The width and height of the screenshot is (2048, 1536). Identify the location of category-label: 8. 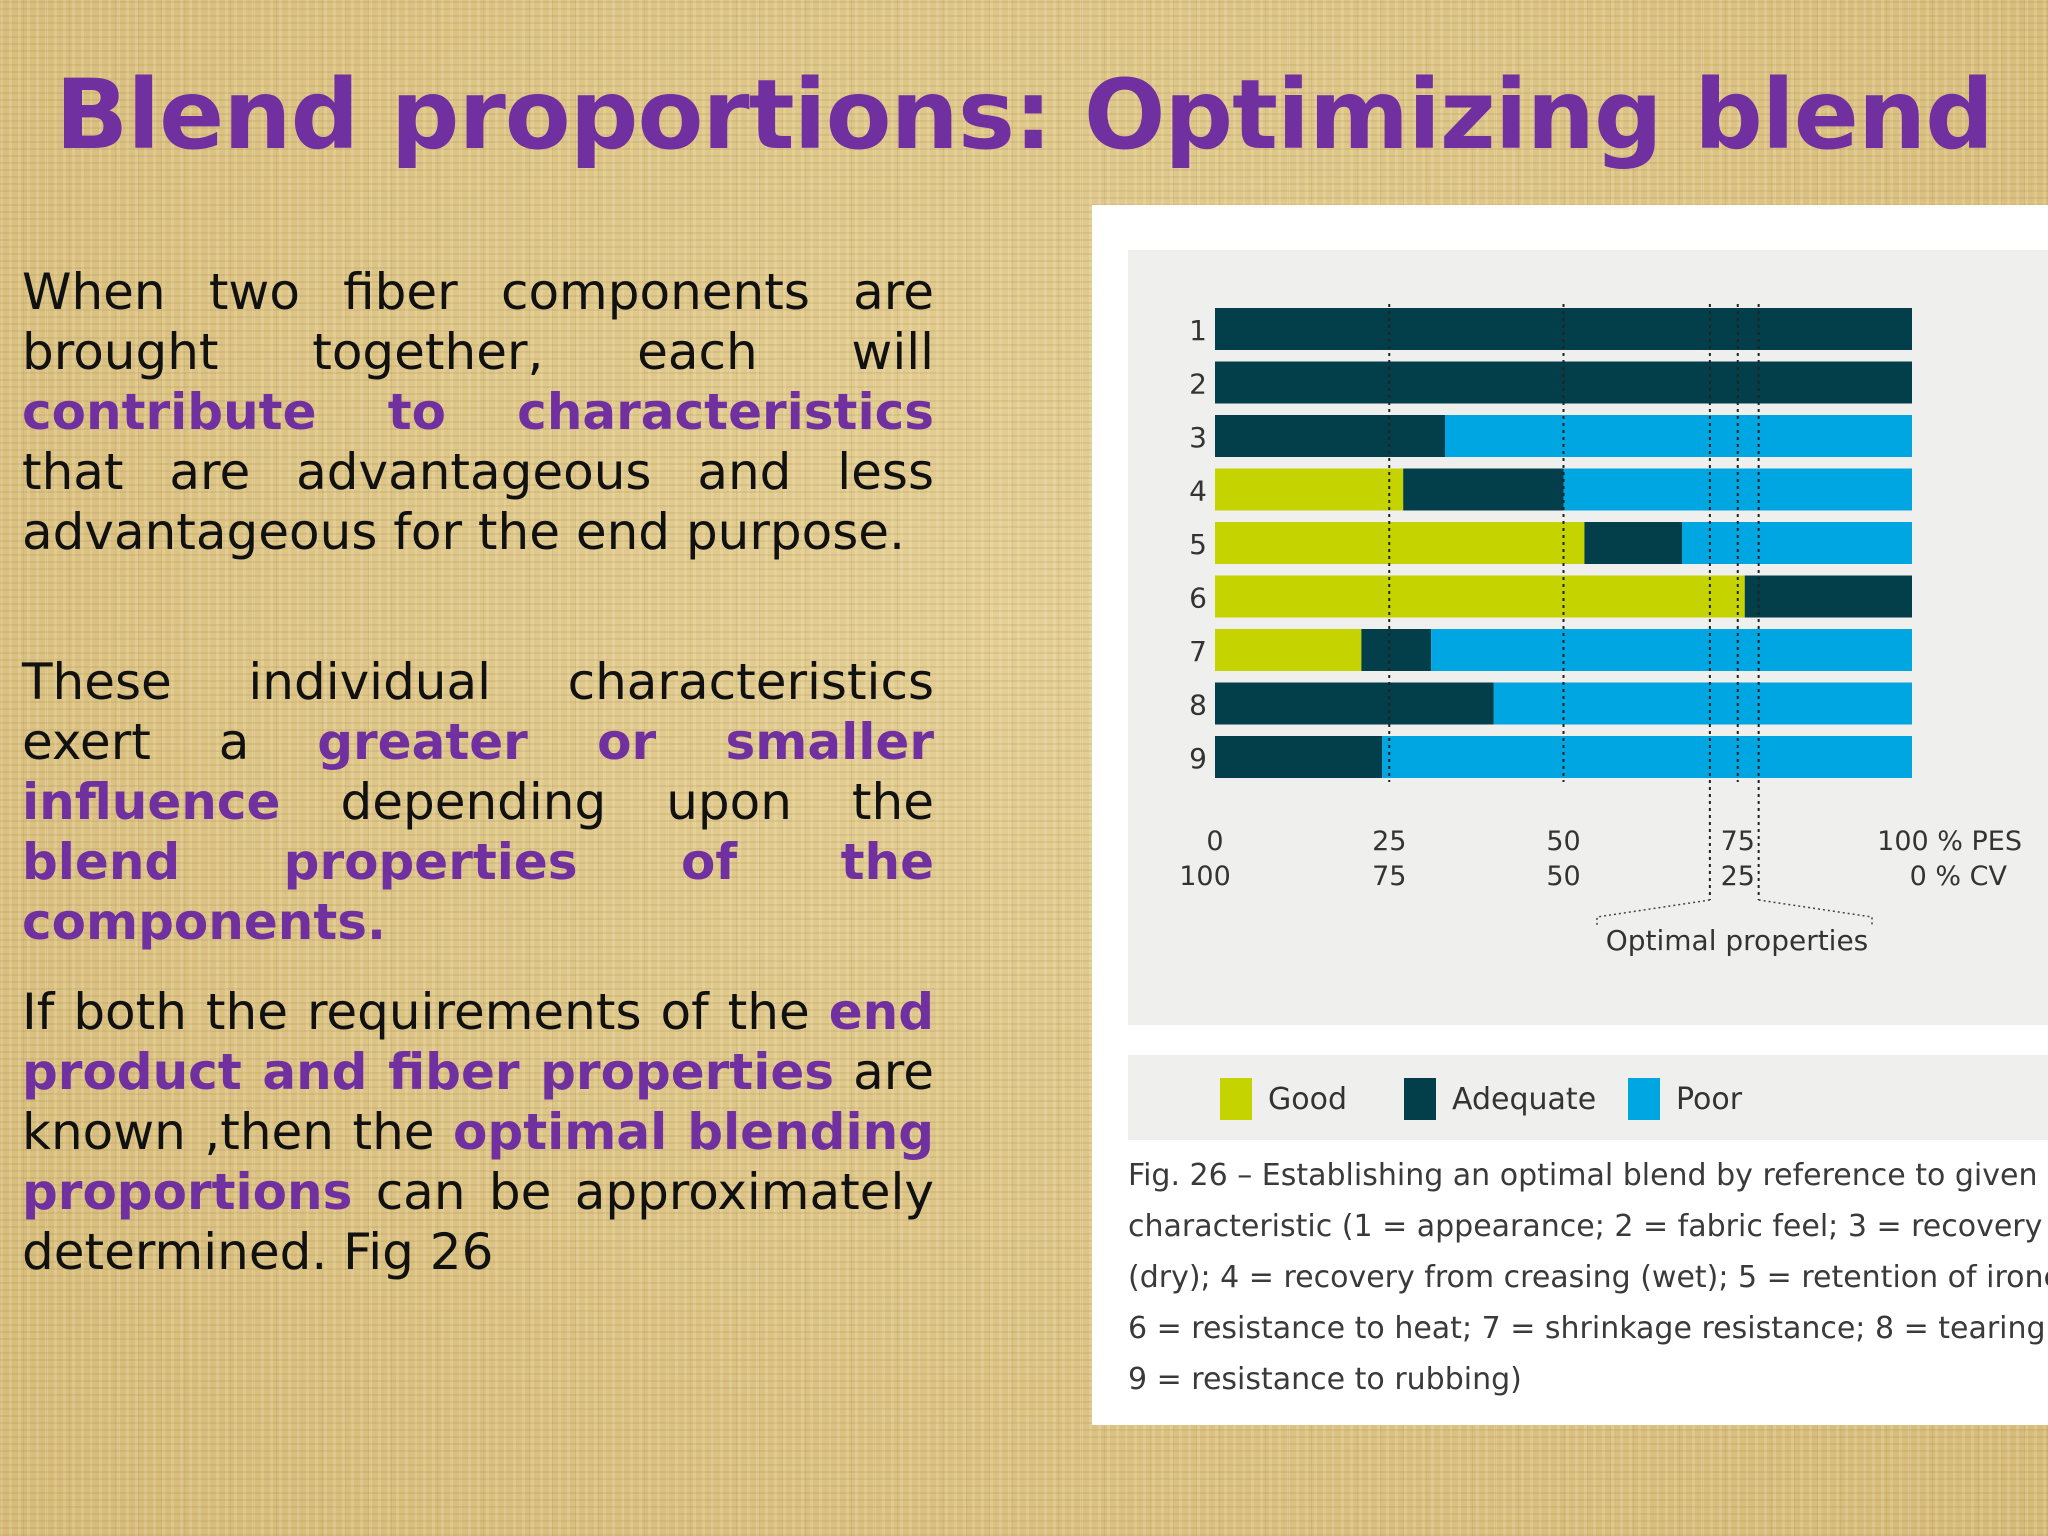
(1198, 705).